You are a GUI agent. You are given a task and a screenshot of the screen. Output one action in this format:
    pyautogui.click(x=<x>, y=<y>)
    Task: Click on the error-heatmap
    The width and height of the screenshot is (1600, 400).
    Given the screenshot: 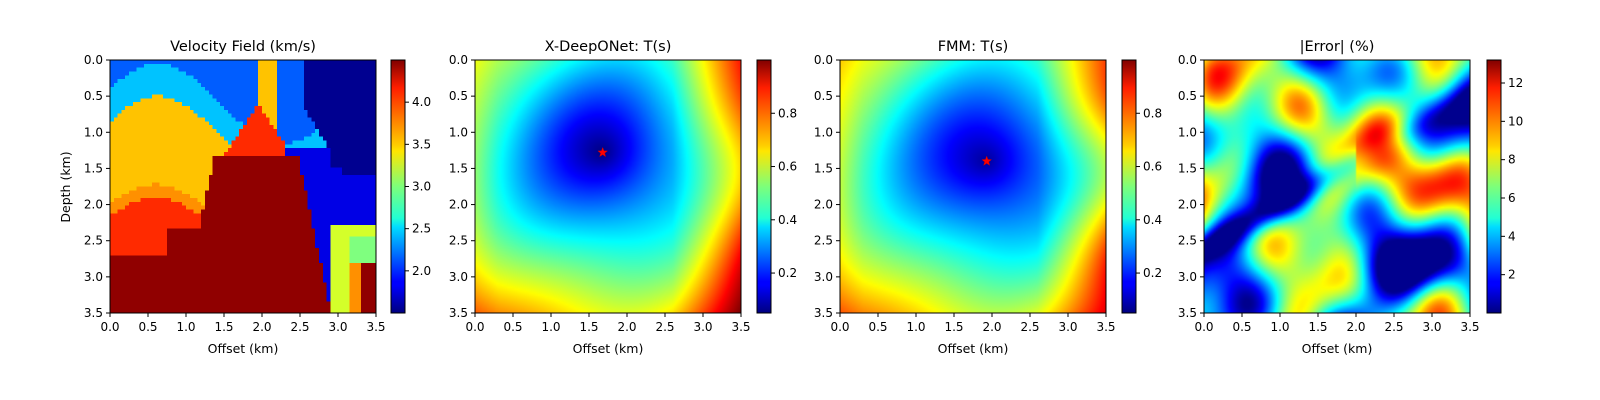 What is the action you would take?
    pyautogui.click(x=1337, y=186)
    